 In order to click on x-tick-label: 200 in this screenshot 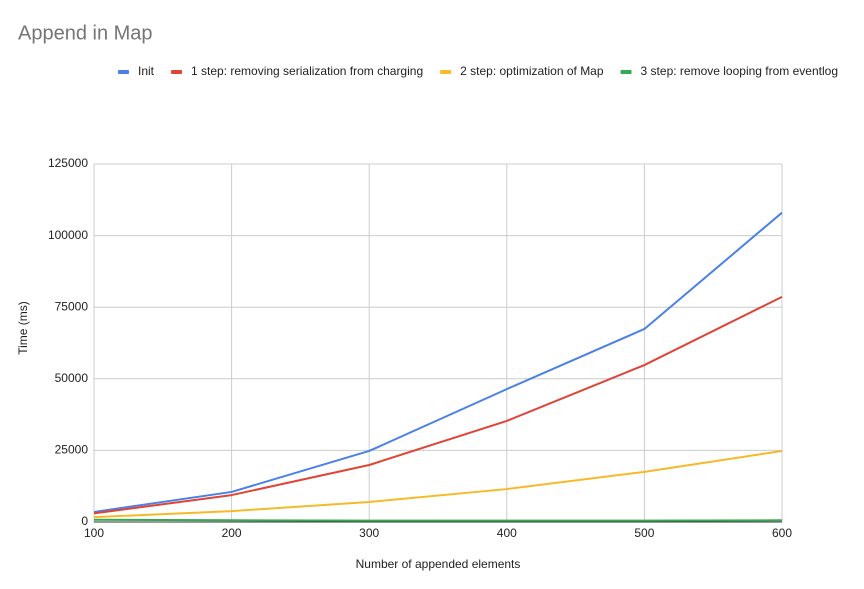, I will do `click(232, 533)`.